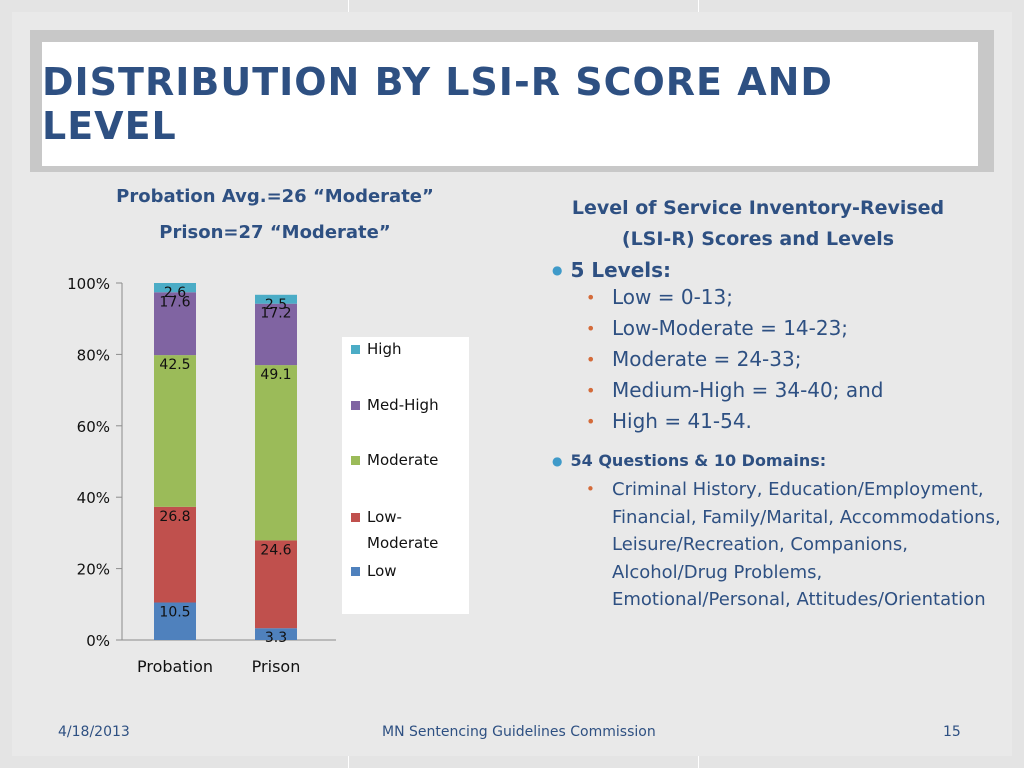  I want to click on data-label: 17.2, so click(275, 314).